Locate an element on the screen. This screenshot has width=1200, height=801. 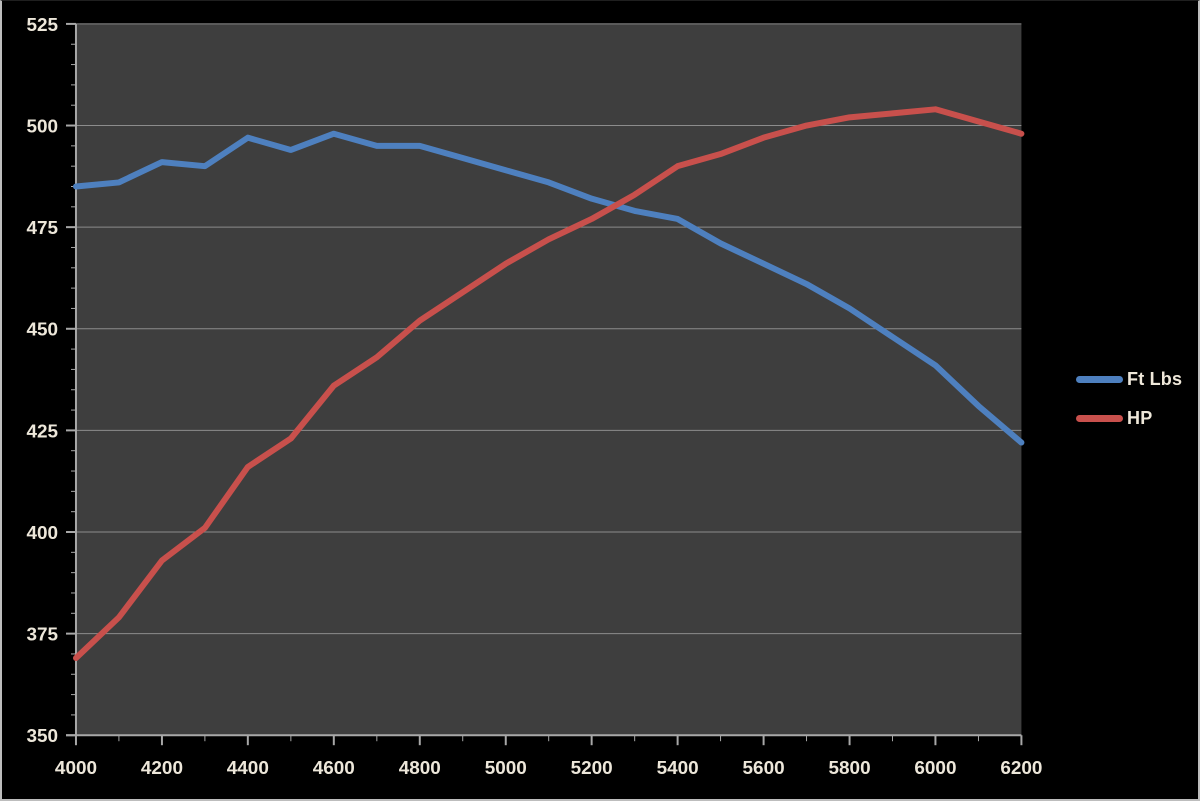
x-tick-label: 6200 is located at coordinates (1021, 768).